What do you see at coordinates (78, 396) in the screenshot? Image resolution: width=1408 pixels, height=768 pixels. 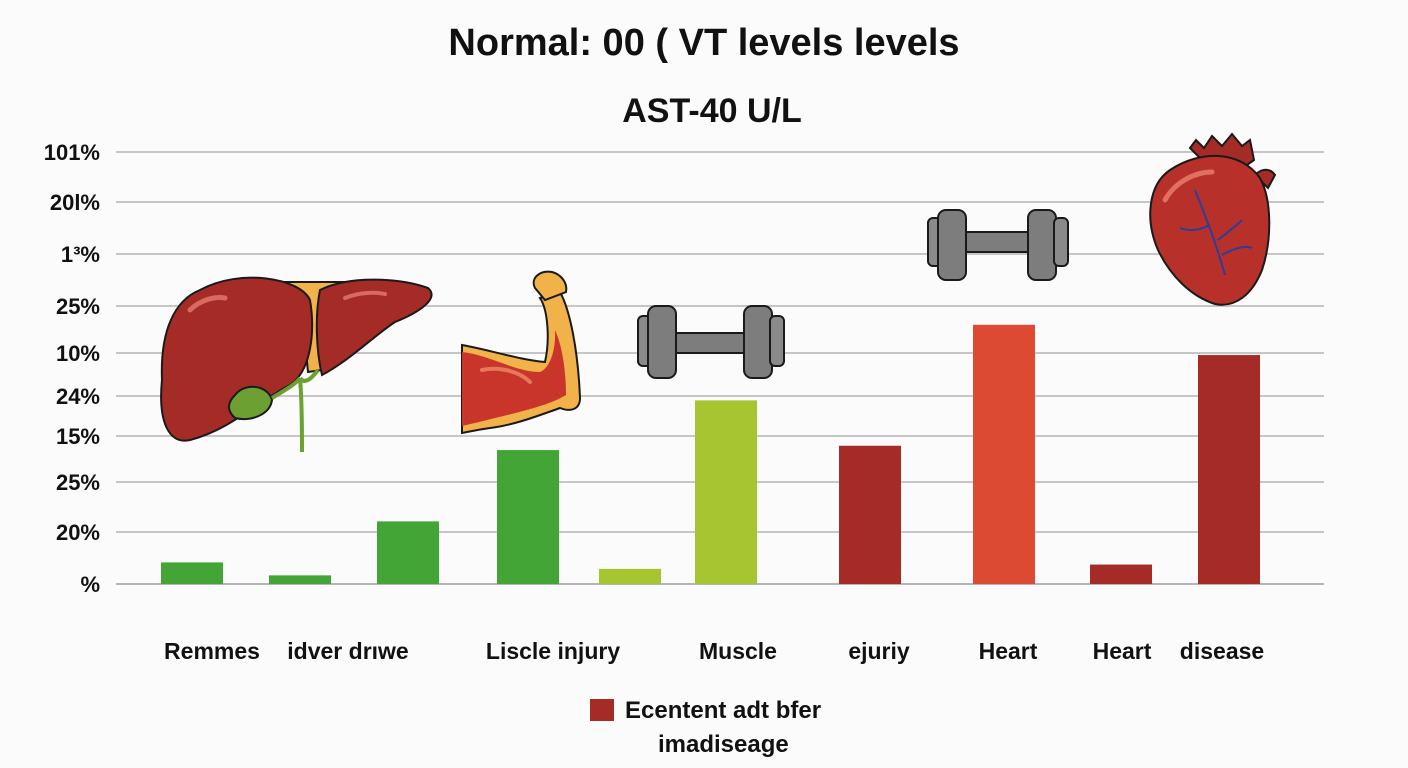 I see `y-tick-label: 24%` at bounding box center [78, 396].